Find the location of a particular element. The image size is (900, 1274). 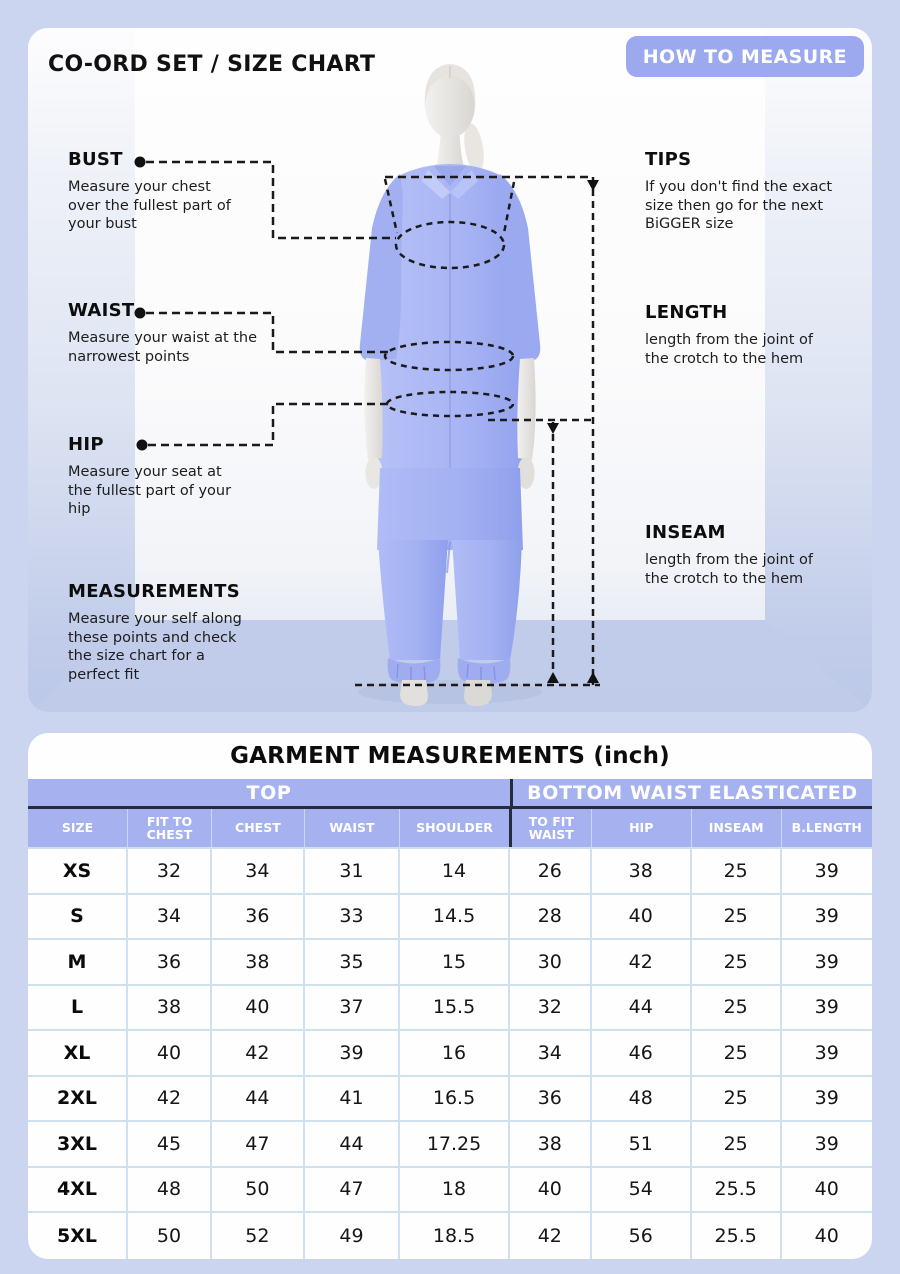

how-to-measure-button: HOW TO MEASURE is located at coordinates (744, 56).